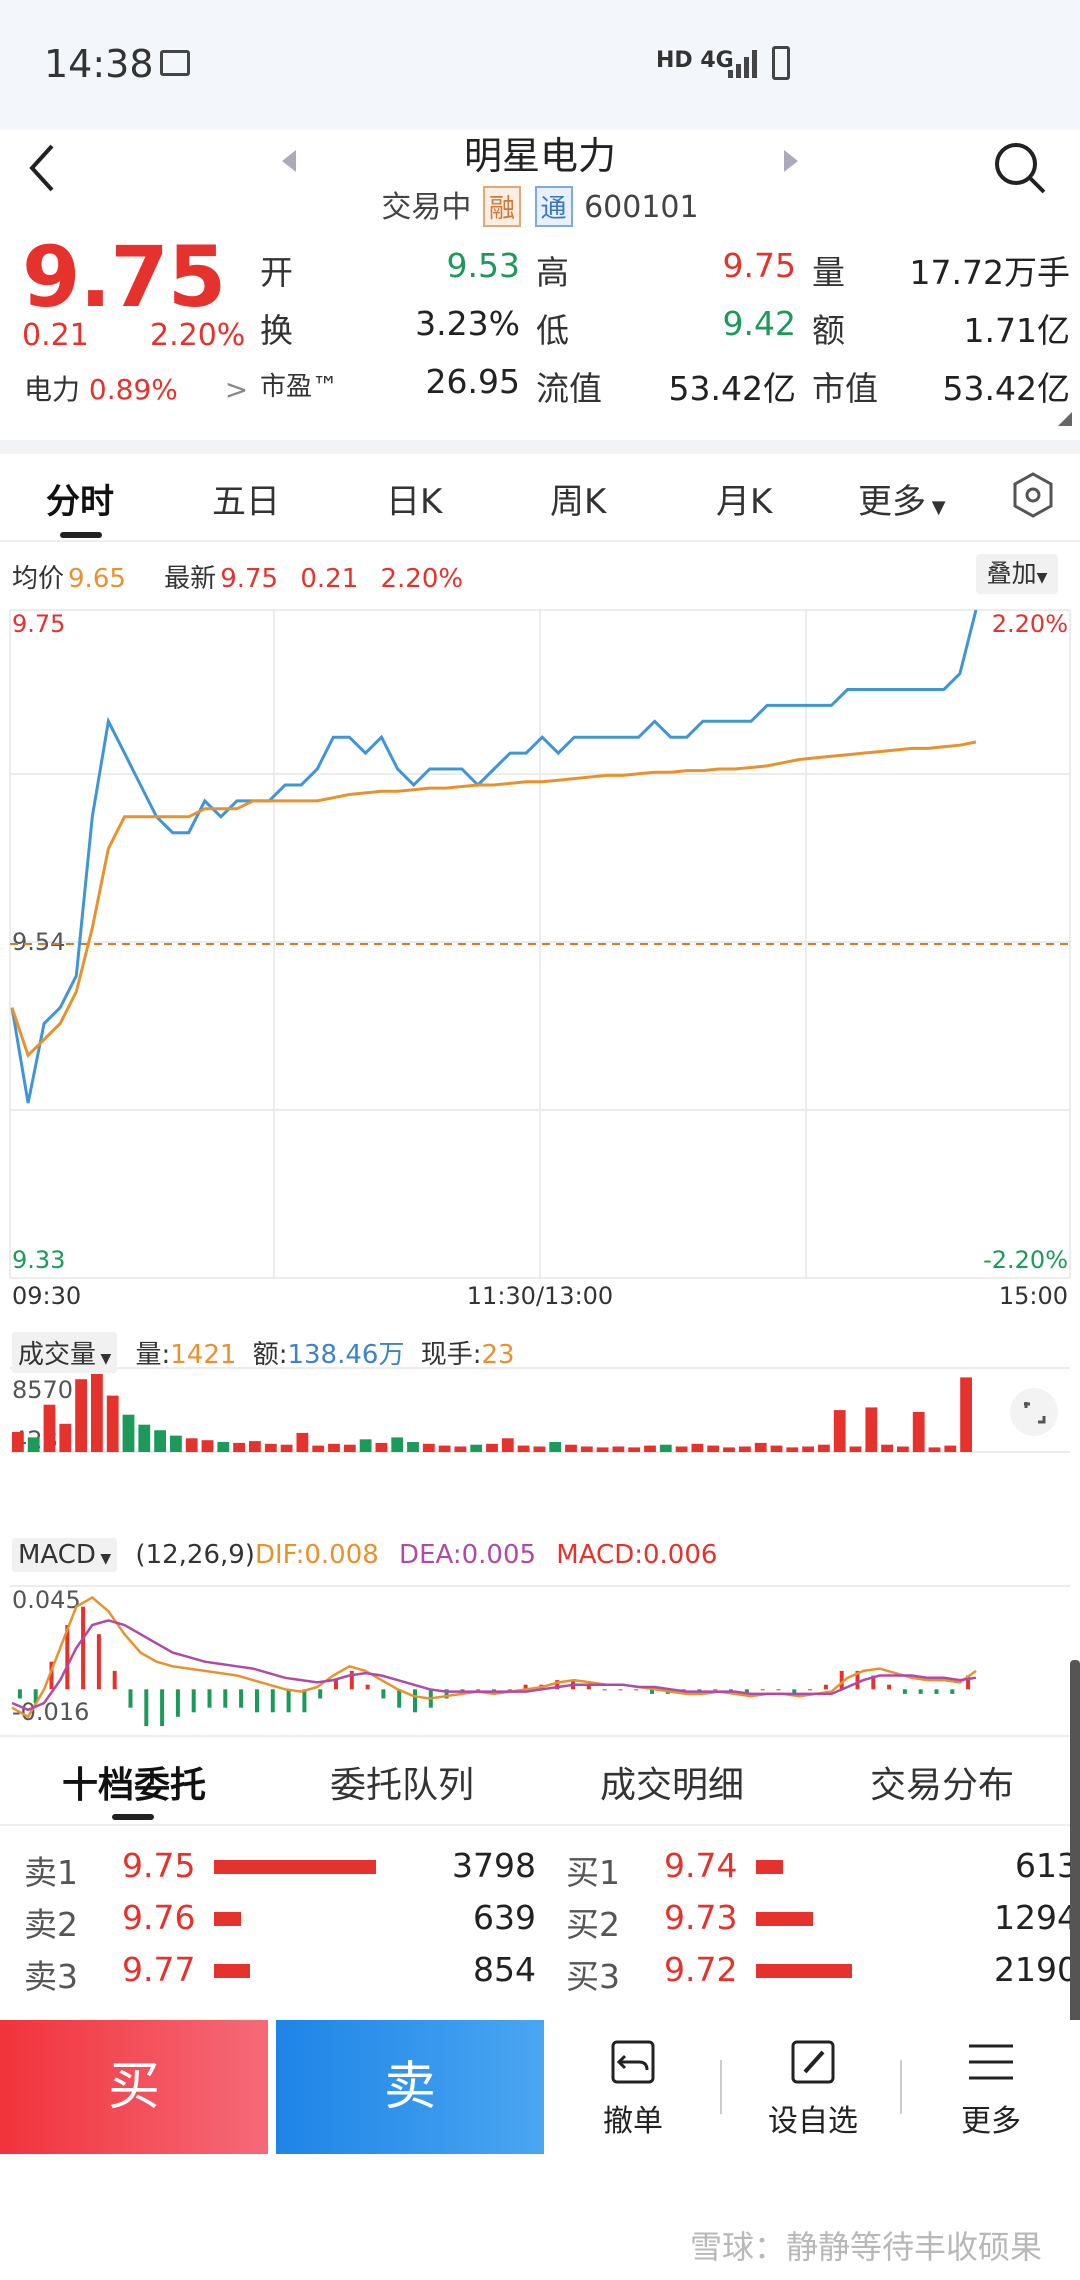 The height and width of the screenshot is (2280, 1080). I want to click on bid-price: 9.72, so click(701, 1969).